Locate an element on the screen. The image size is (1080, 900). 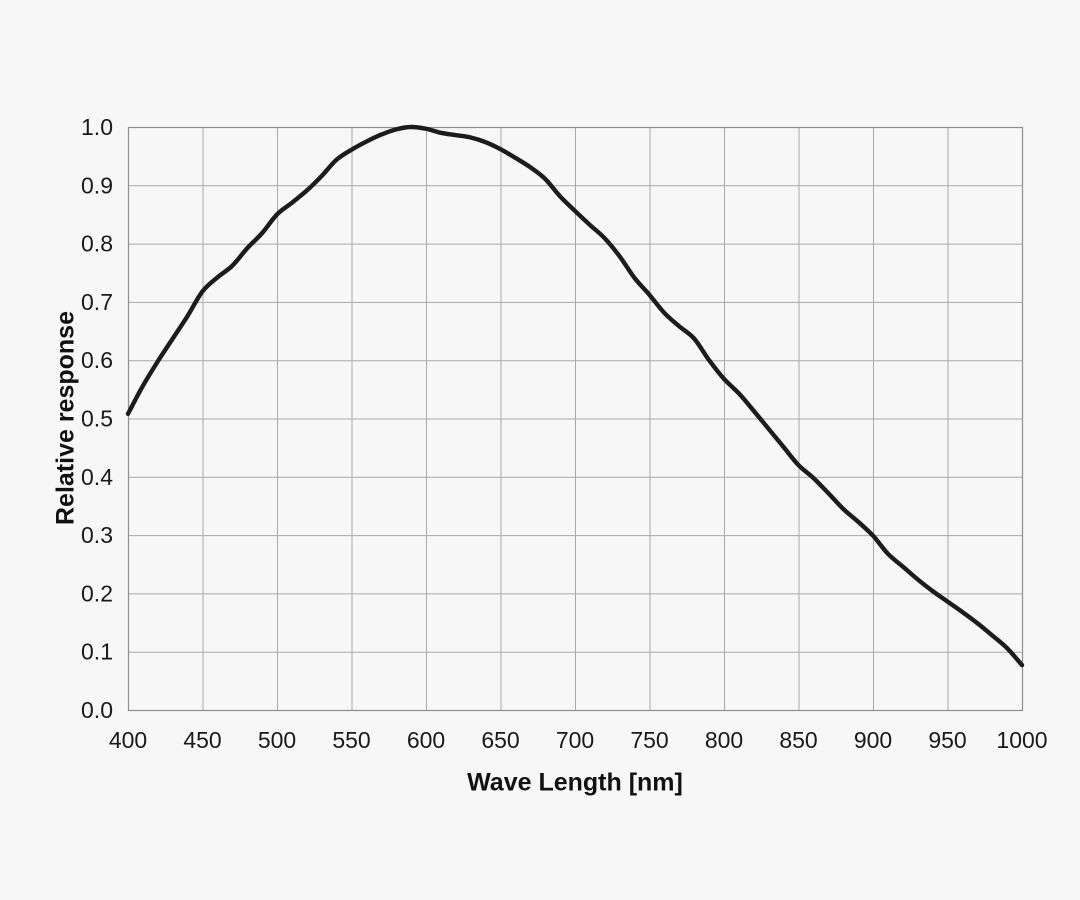
y-axis-tick-labels: 0.0 0.1 0.2 0.3 0.4 0.5 0.6 0.7 0.8 0.9 1.0 is located at coordinates (97, 418).